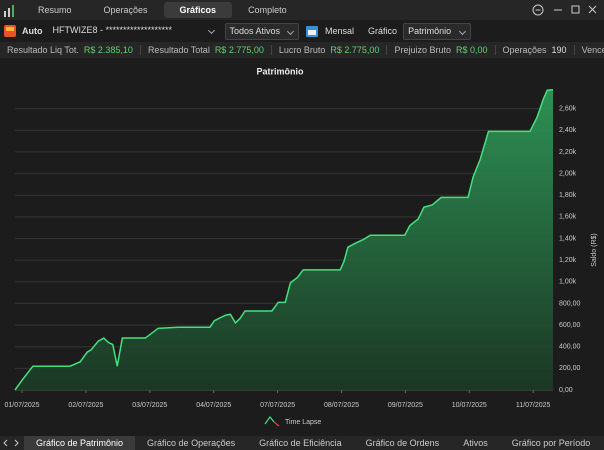 This screenshot has width=604, height=450. What do you see at coordinates (383, 31) in the screenshot?
I see `chart-label: Gráfico` at bounding box center [383, 31].